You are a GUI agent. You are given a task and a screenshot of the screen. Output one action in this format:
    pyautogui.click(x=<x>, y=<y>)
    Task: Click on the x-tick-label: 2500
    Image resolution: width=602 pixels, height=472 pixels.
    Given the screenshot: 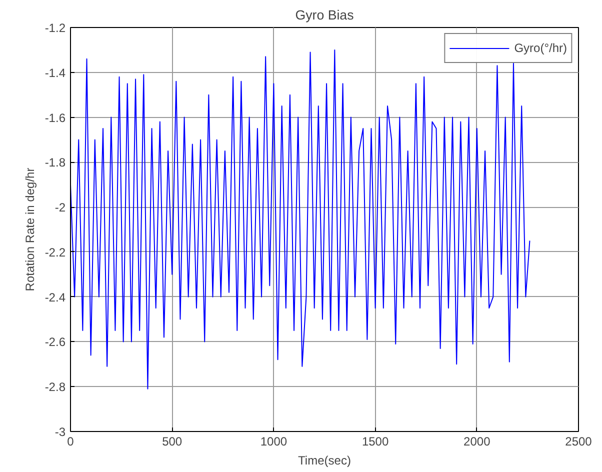 What is the action you would take?
    pyautogui.click(x=578, y=441)
    